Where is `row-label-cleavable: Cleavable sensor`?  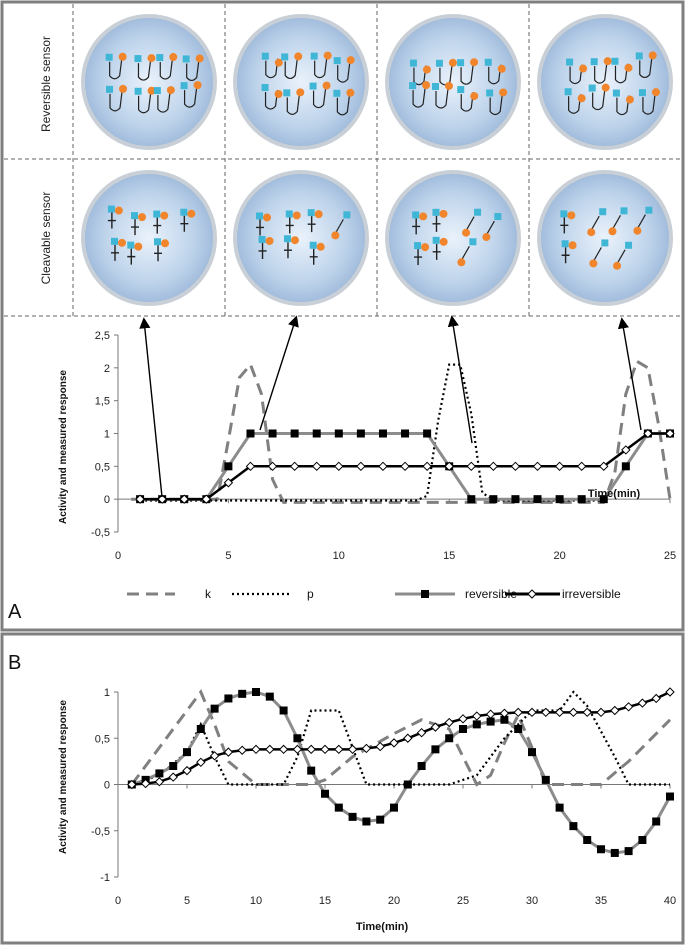 row-label-cleavable: Cleavable sensor is located at coordinates (46, 238).